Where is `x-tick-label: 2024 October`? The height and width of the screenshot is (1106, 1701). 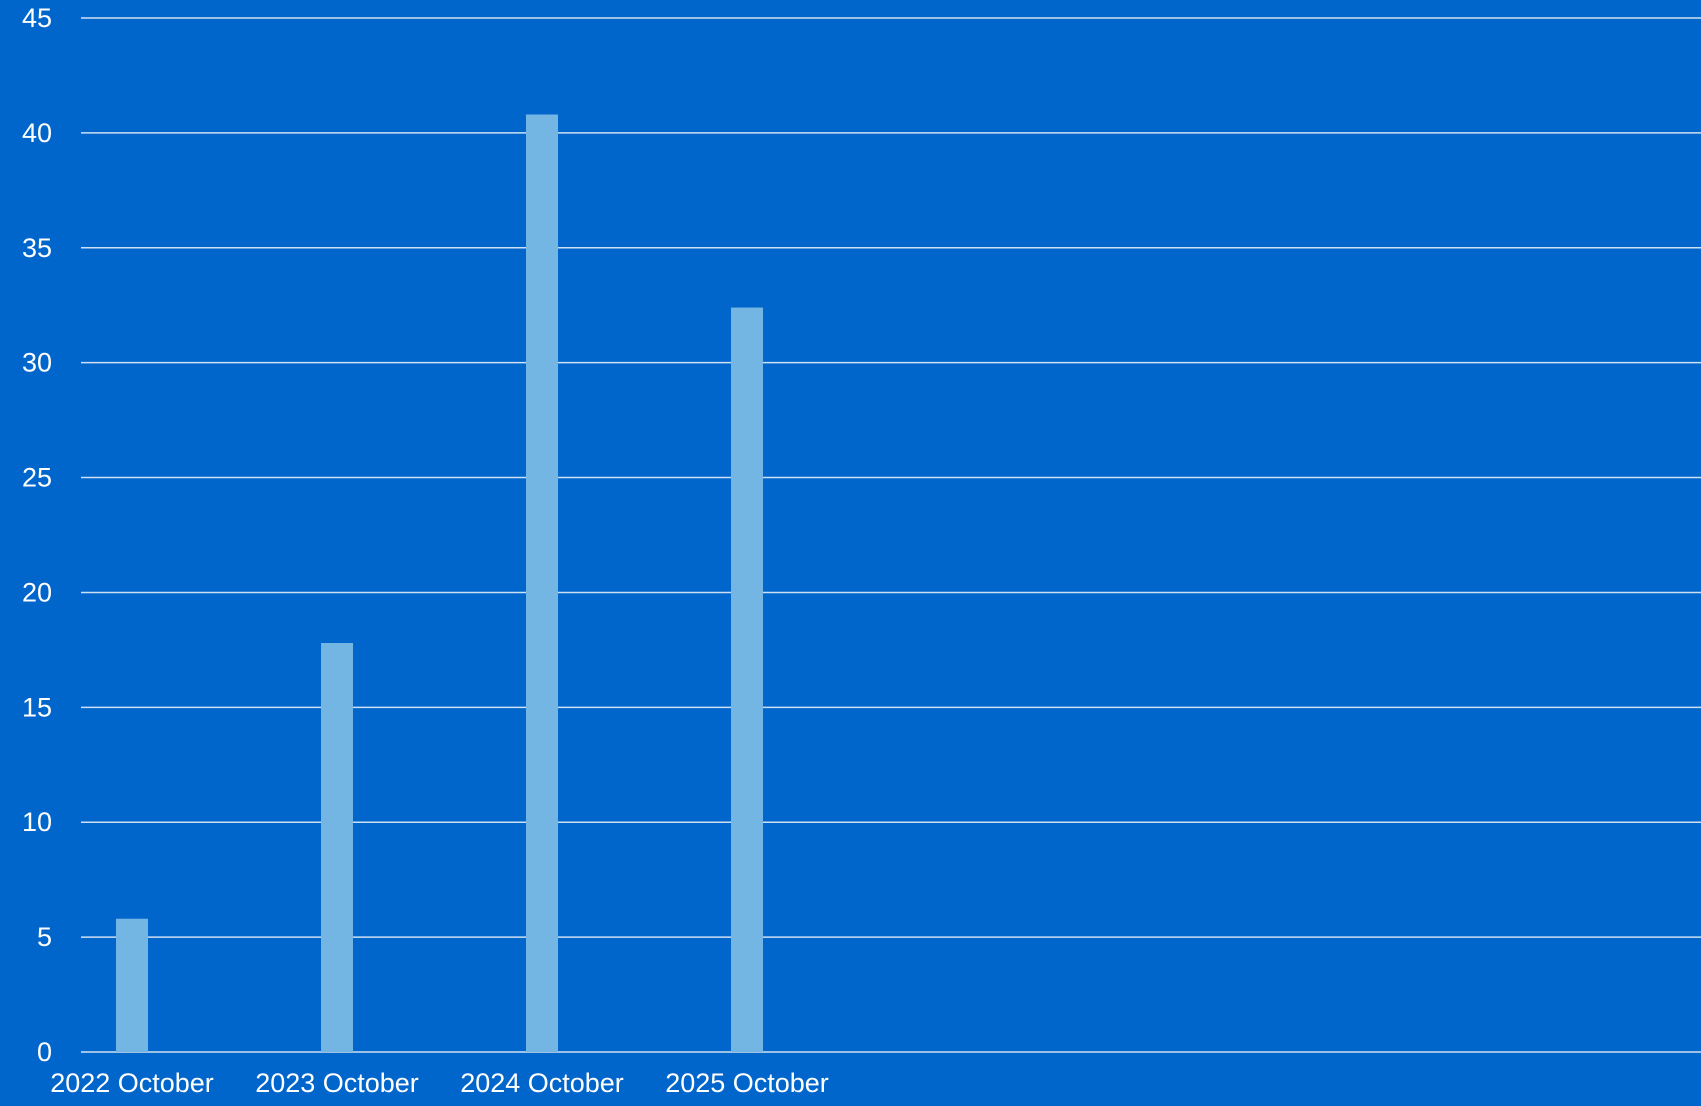
x-tick-label: 2024 October is located at coordinates (542, 1083).